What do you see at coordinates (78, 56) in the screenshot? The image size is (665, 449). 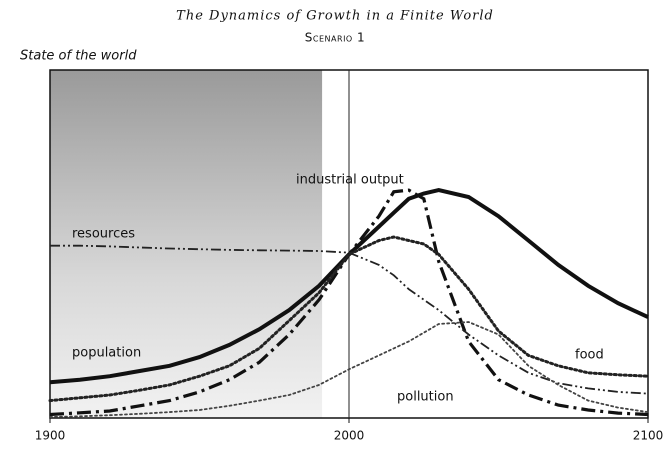 I see `y-axis-label: State of the world` at bounding box center [78, 56].